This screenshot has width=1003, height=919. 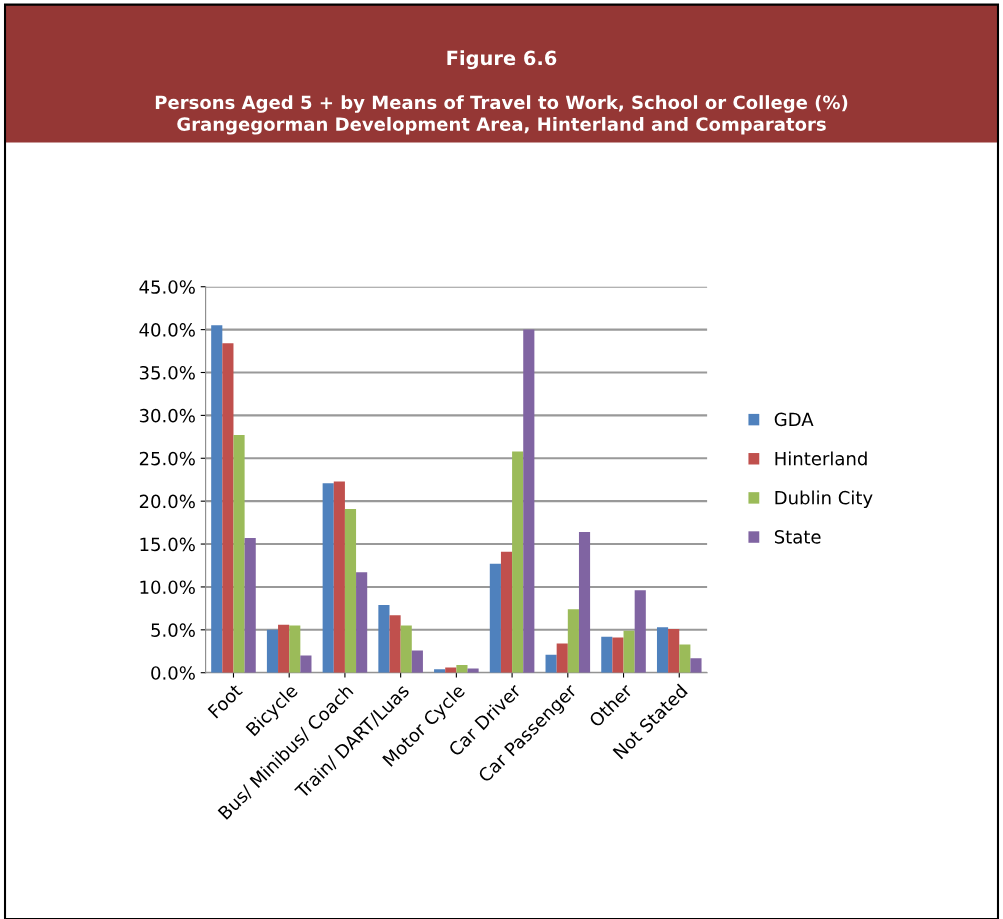 What do you see at coordinates (794, 419) in the screenshot?
I see `legend-label: GDA` at bounding box center [794, 419].